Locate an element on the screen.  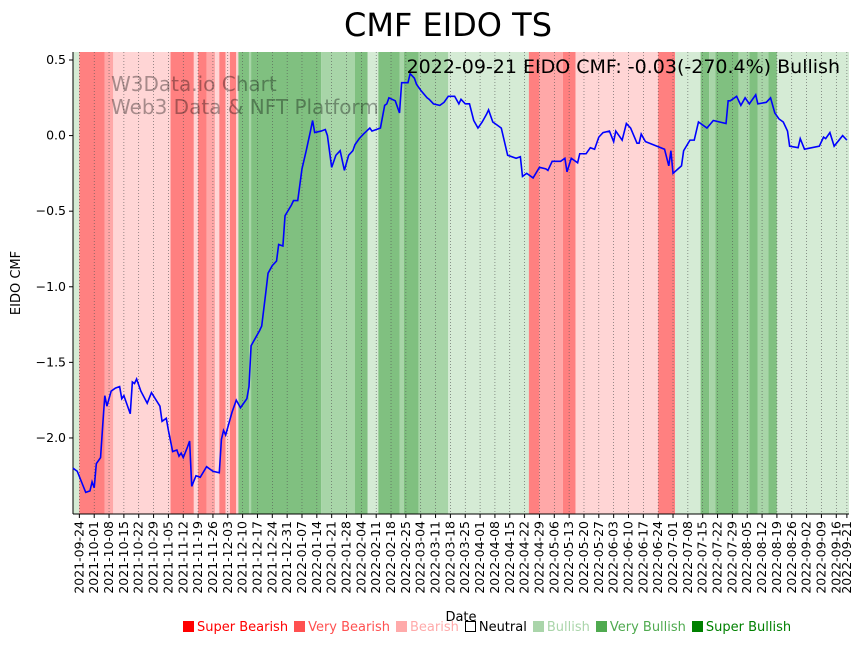
x-tick-label: 2022-07-29 is located at coordinates (731, 557).